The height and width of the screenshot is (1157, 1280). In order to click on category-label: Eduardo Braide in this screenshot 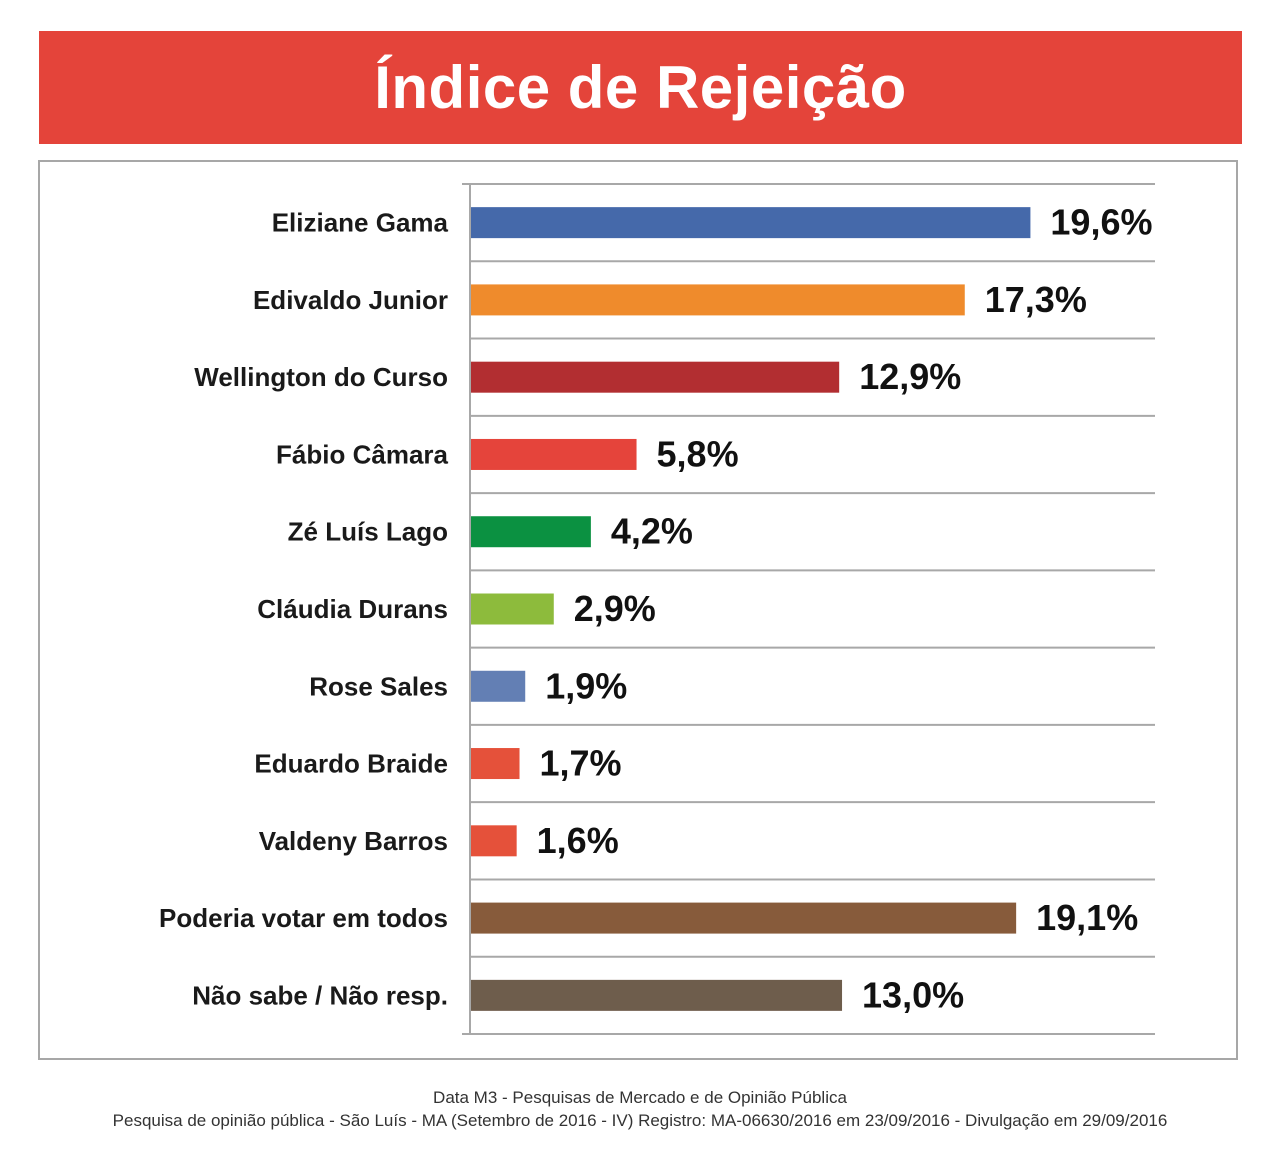, I will do `click(351, 764)`.